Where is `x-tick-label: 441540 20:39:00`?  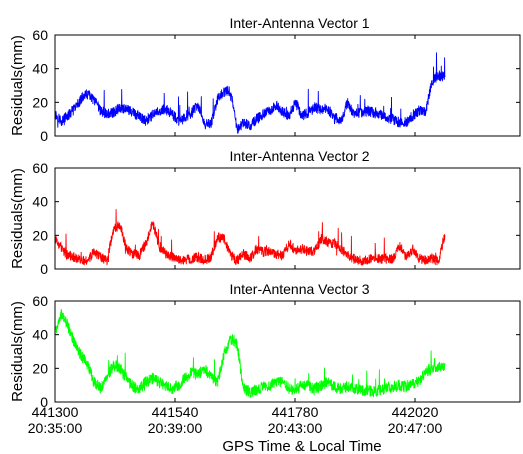 x-tick-label: 441540 20:39:00 is located at coordinates (175, 420).